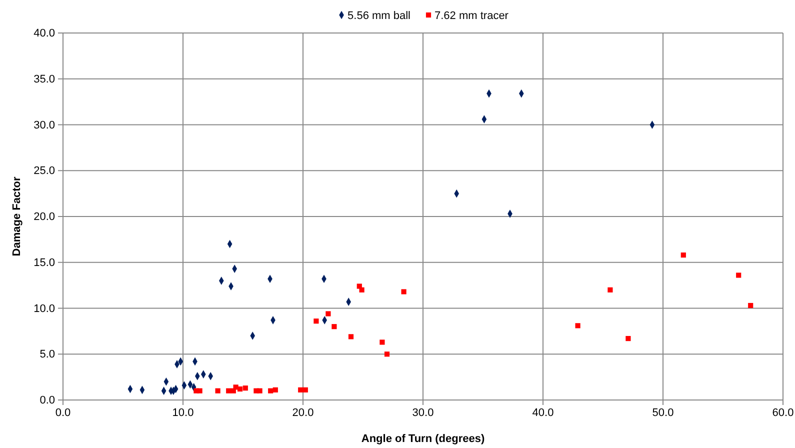  What do you see at coordinates (783, 412) in the screenshot?
I see `x-tick-label: 60.0` at bounding box center [783, 412].